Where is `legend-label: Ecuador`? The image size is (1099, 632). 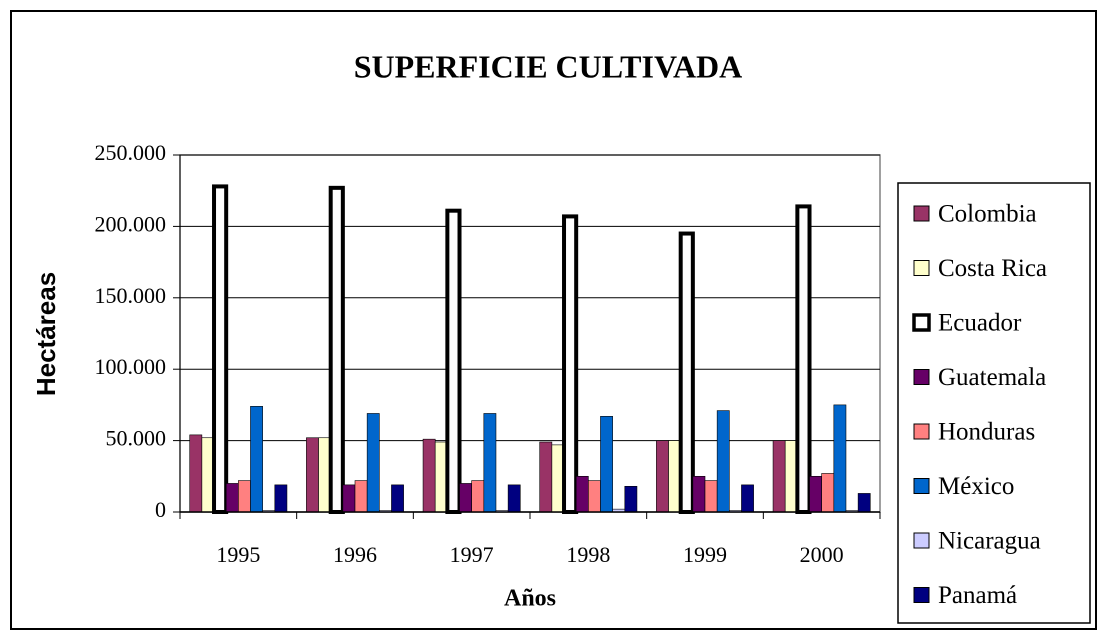 legend-label: Ecuador is located at coordinates (980, 323).